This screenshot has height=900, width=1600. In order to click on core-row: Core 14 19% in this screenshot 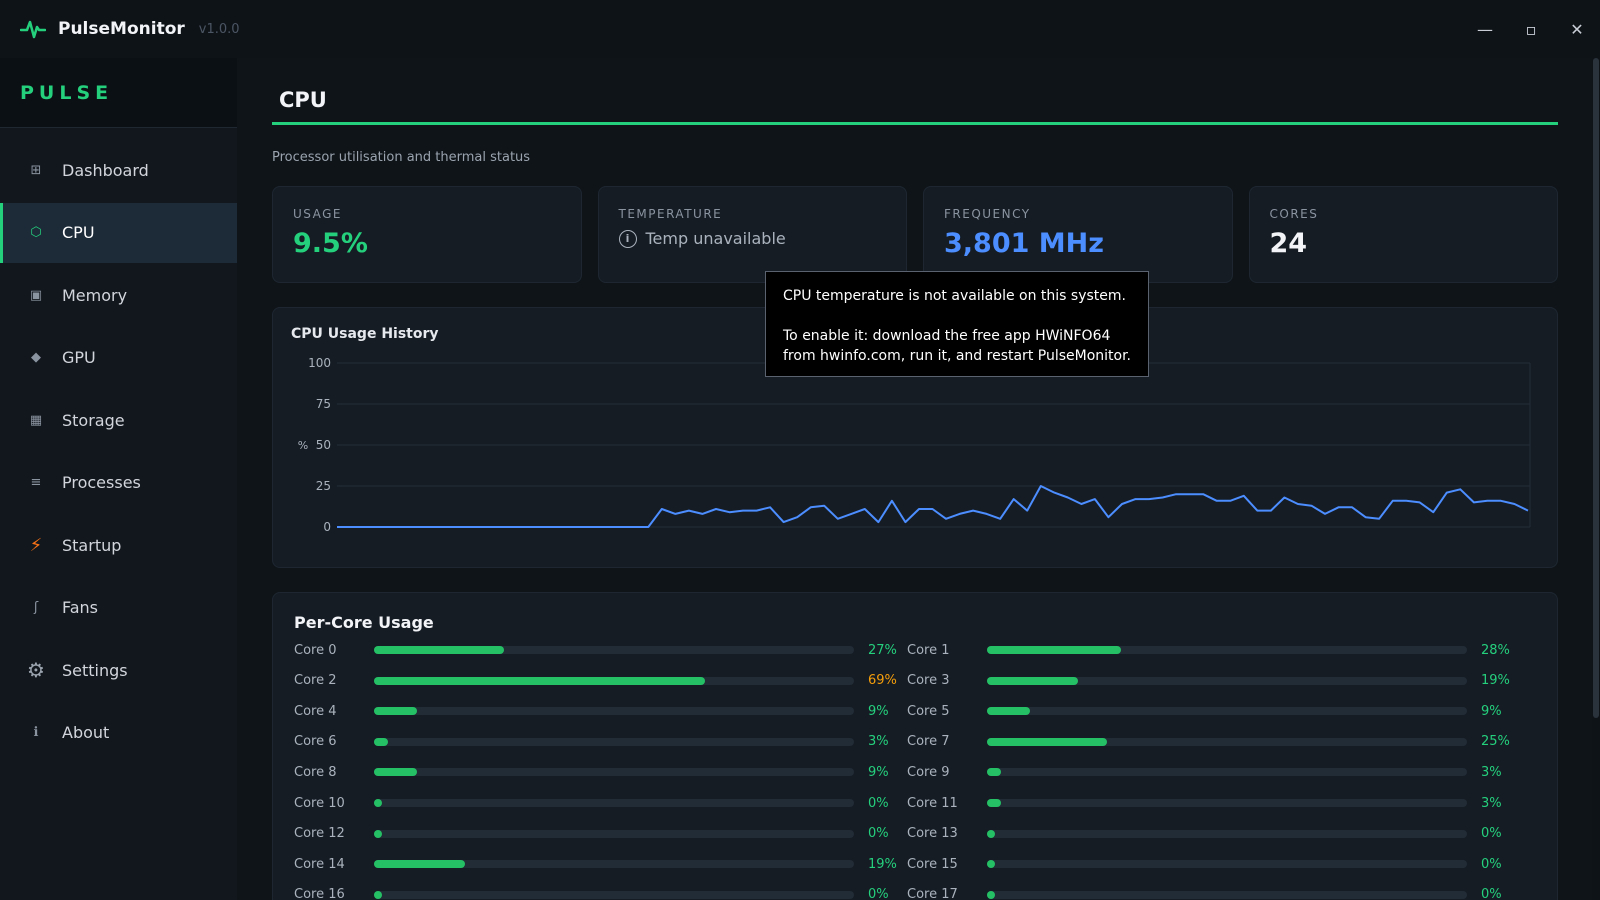, I will do `click(601, 864)`.